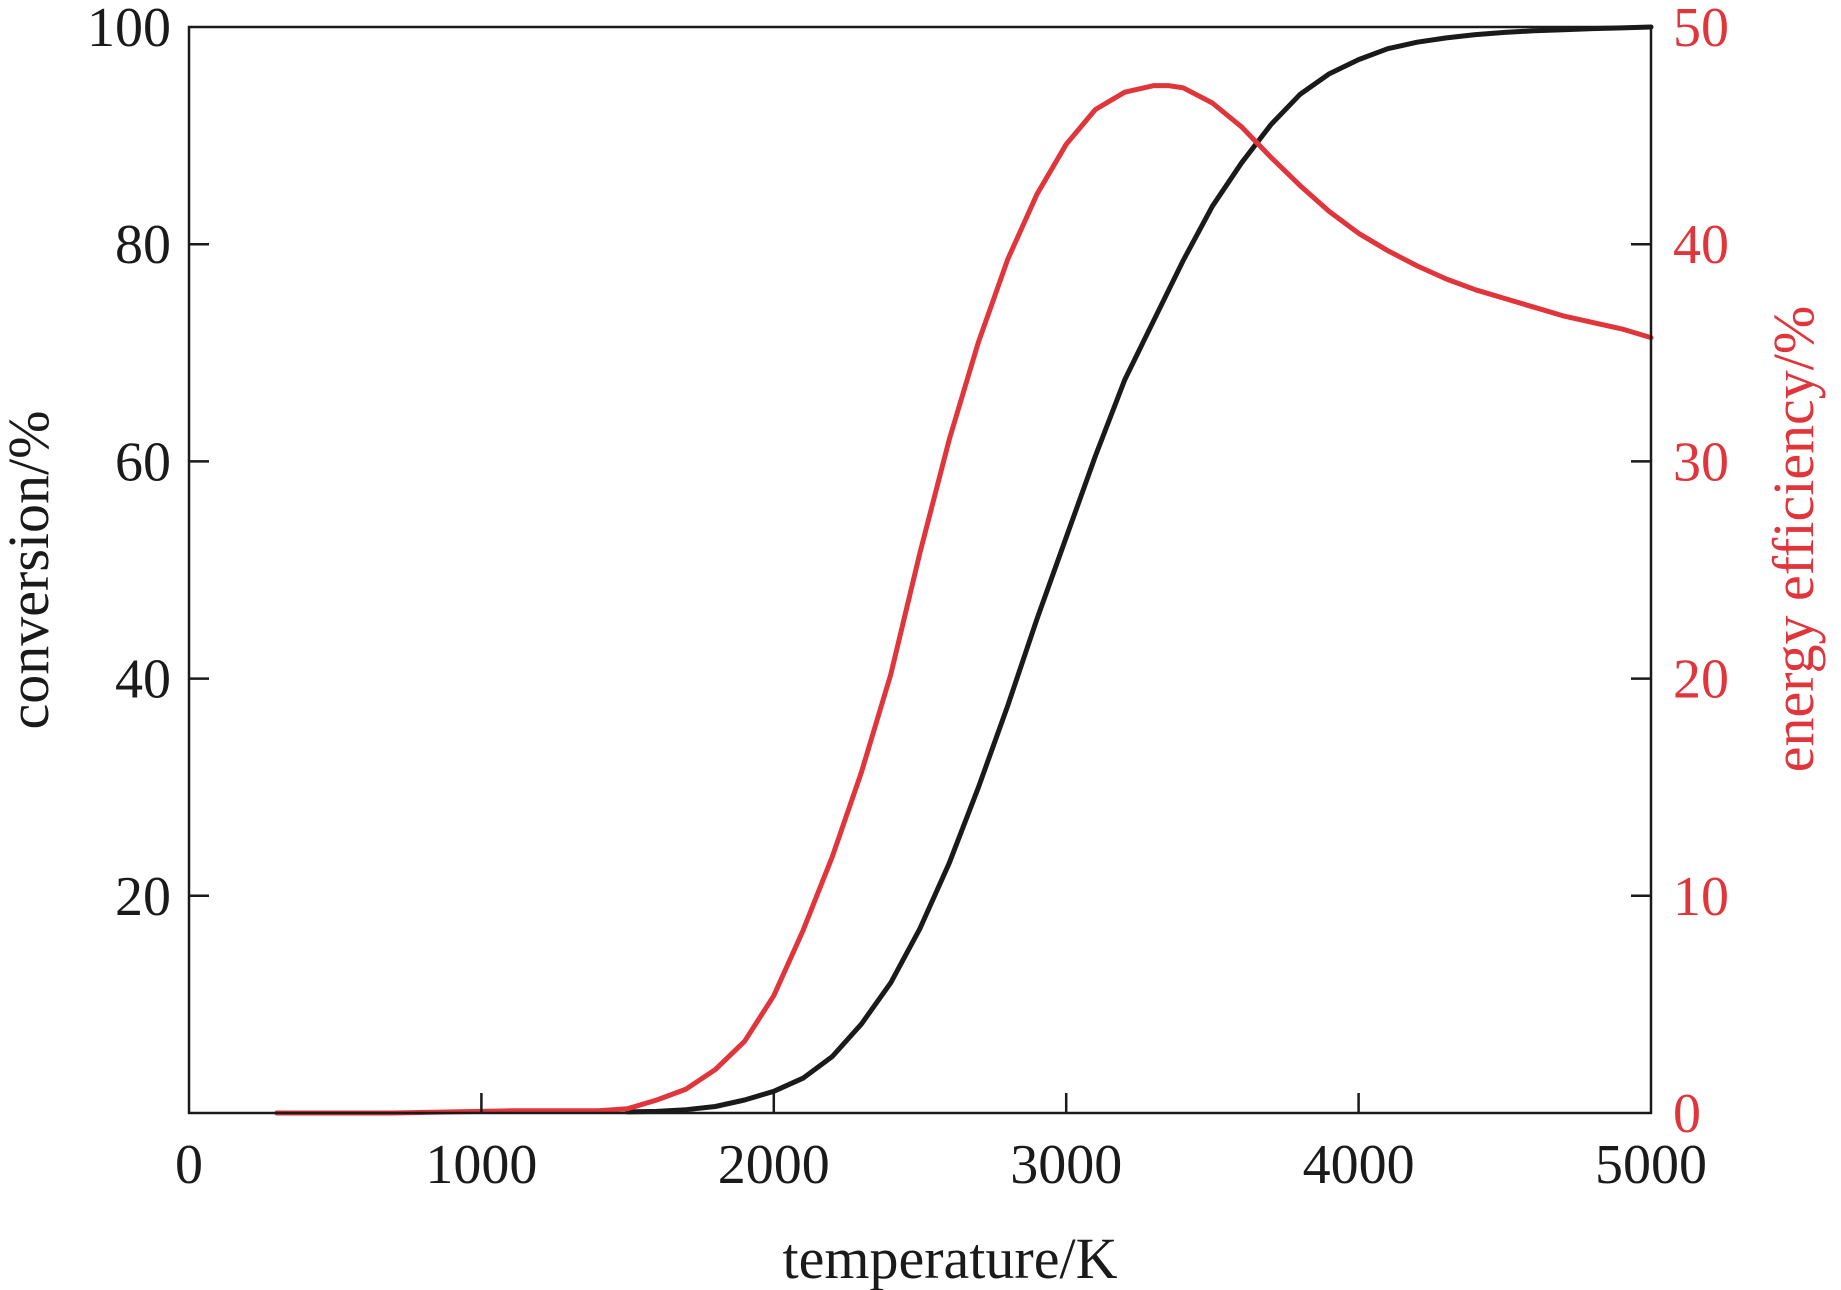  Describe the element at coordinates (1701, 29) in the screenshot. I see `y-right-tick-label: 50` at that location.